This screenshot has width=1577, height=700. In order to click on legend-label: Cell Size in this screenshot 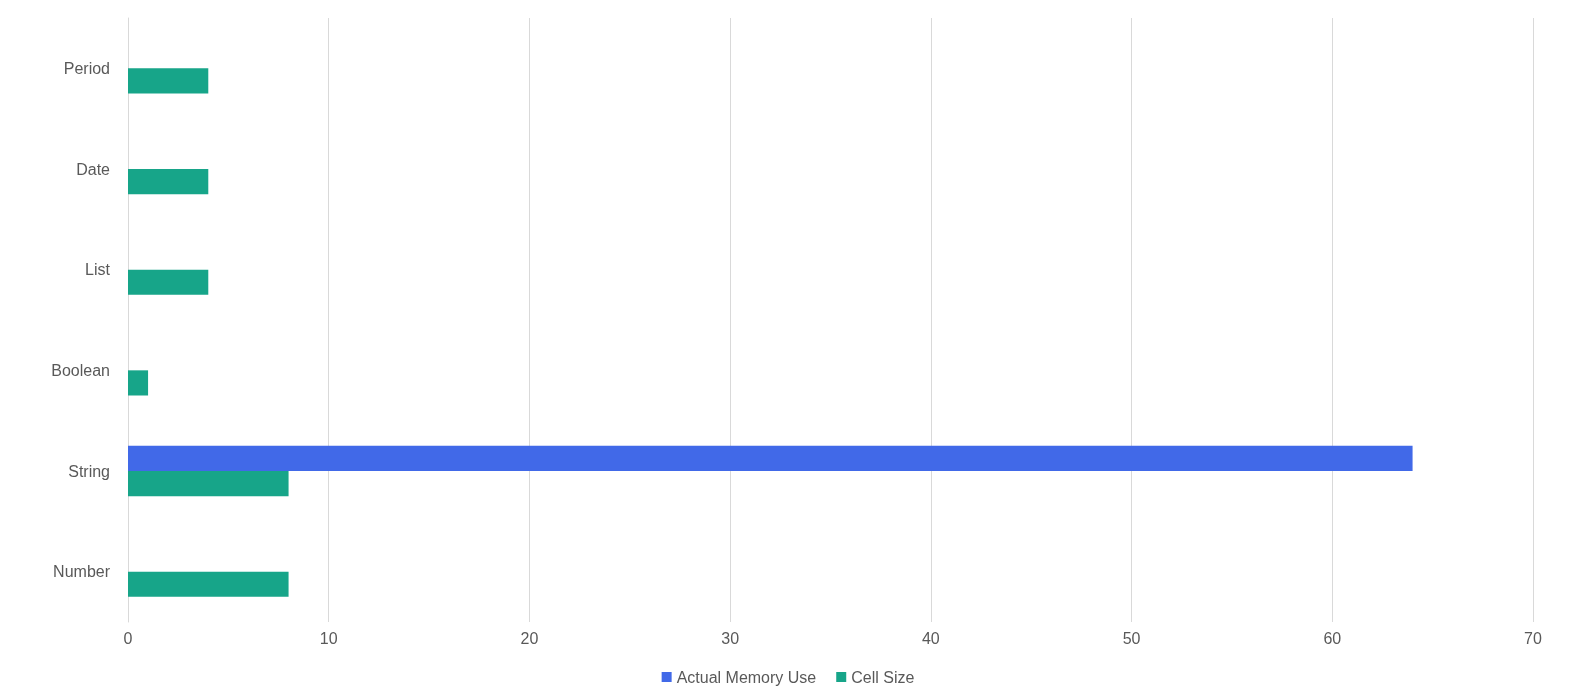, I will do `click(883, 677)`.